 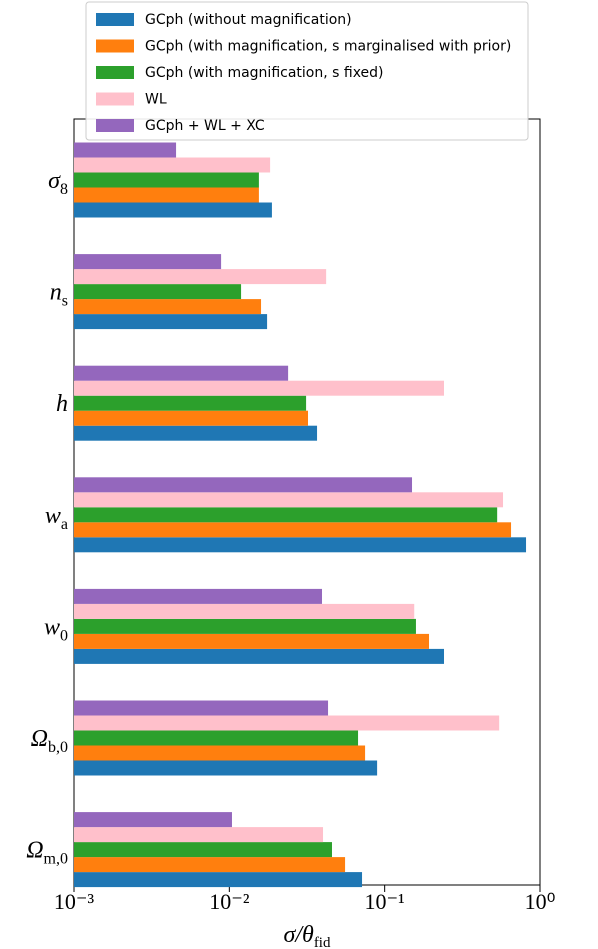 What do you see at coordinates (56, 859) in the screenshot?
I see `y-label-sub: m,0` at bounding box center [56, 859].